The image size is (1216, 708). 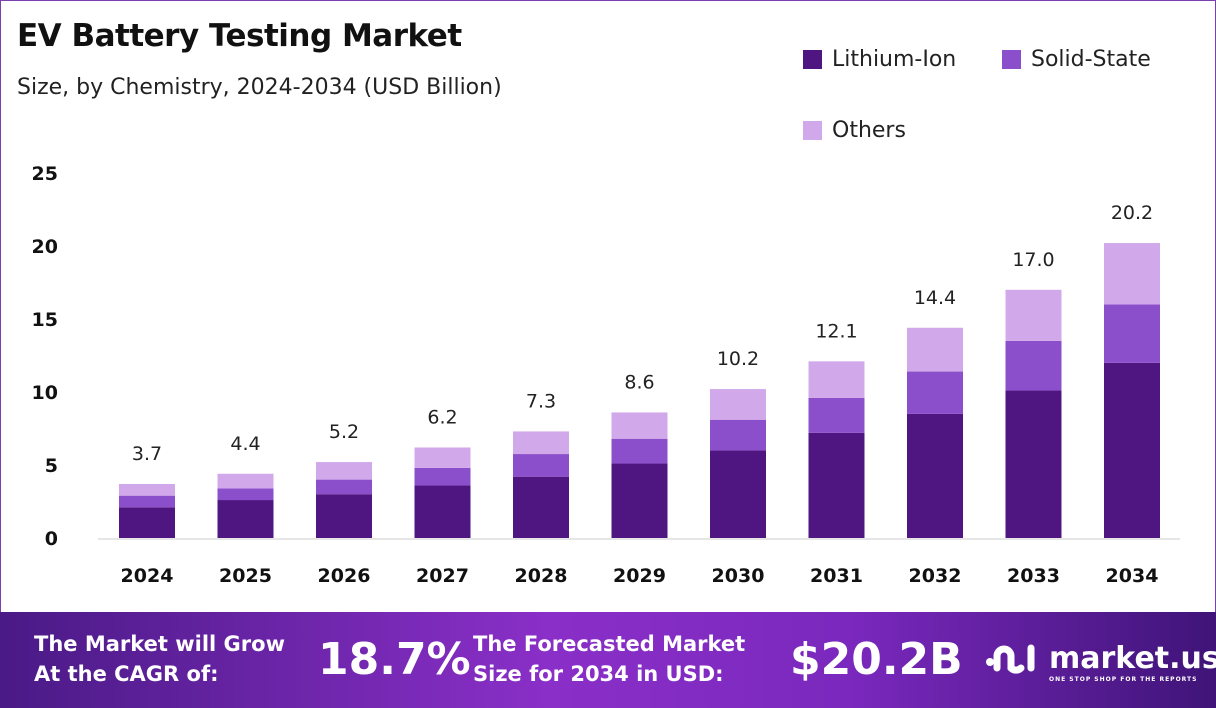 What do you see at coordinates (245, 576) in the screenshot?
I see `x-tick-label: 2025` at bounding box center [245, 576].